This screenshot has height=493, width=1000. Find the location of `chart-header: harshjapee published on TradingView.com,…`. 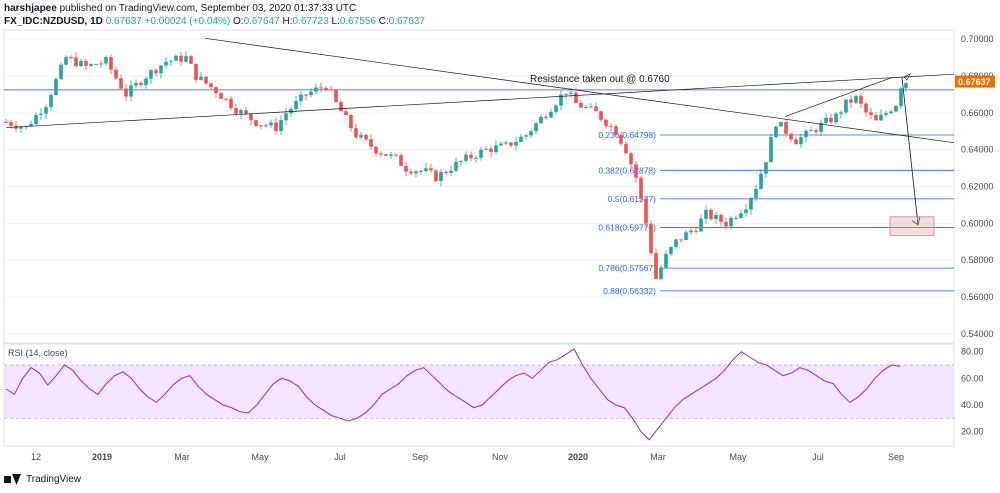

chart-header: harshjapee published on TradingView.com,… is located at coordinates (214, 15).